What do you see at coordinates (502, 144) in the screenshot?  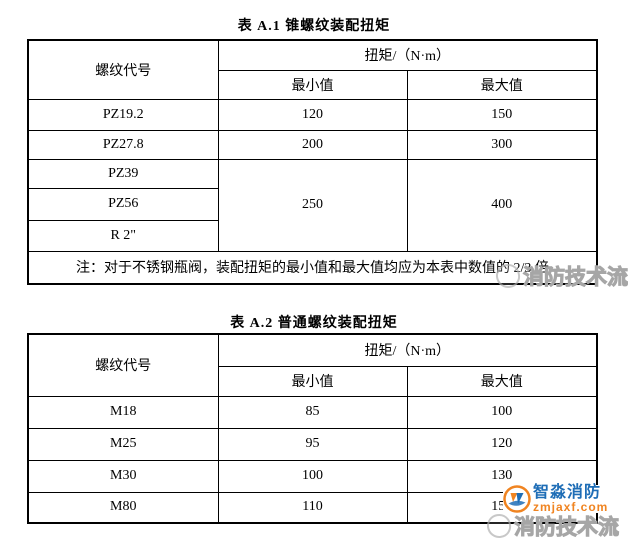 I see `a1-max-cell: 300` at bounding box center [502, 144].